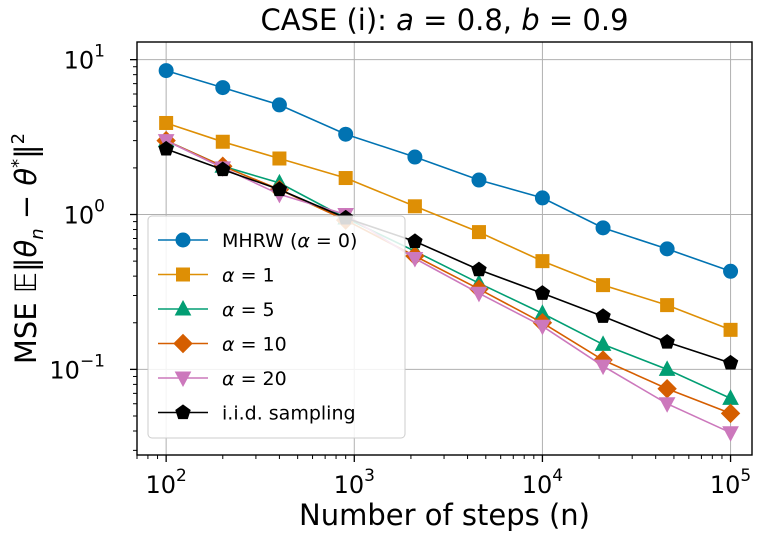 The height and width of the screenshot is (533, 762). I want to click on x-tick-label: 10⁴, so click(542, 482).